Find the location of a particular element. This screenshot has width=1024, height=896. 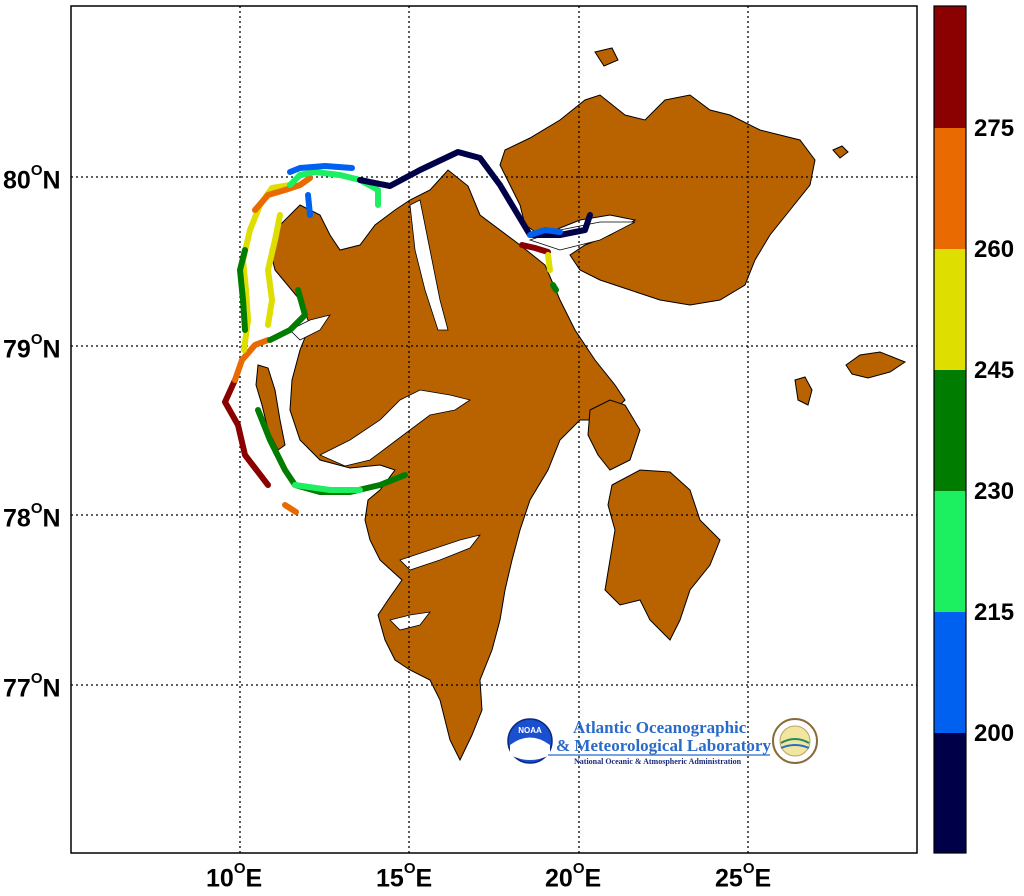

track-segment-lightgreen-south is located at coordinates (327, 487).